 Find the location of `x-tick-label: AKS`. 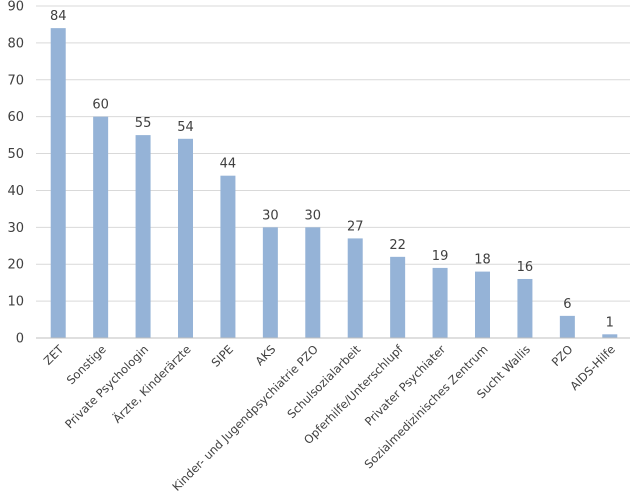

x-tick-label: AKS is located at coordinates (266, 355).